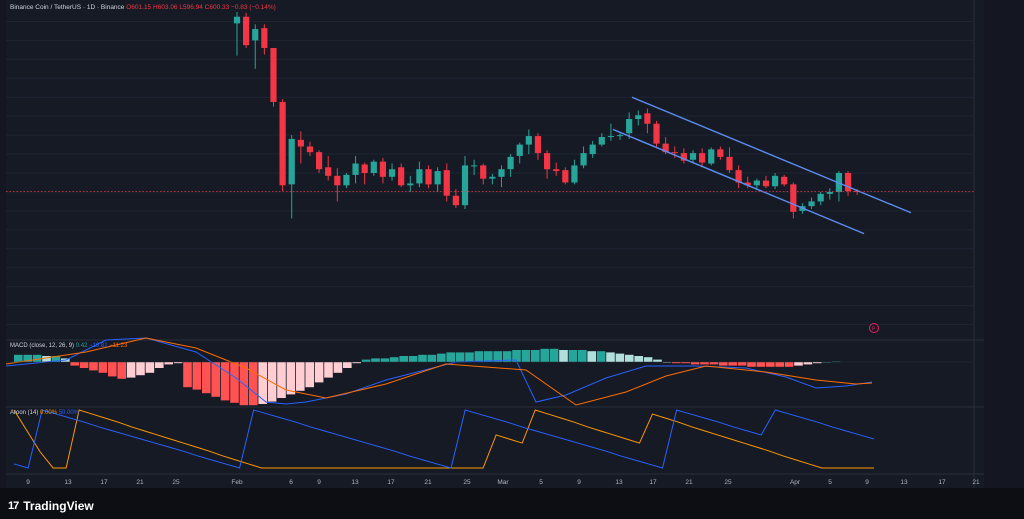  Describe the element at coordinates (443, 439) in the screenshot. I see `aroon-up-line` at that location.